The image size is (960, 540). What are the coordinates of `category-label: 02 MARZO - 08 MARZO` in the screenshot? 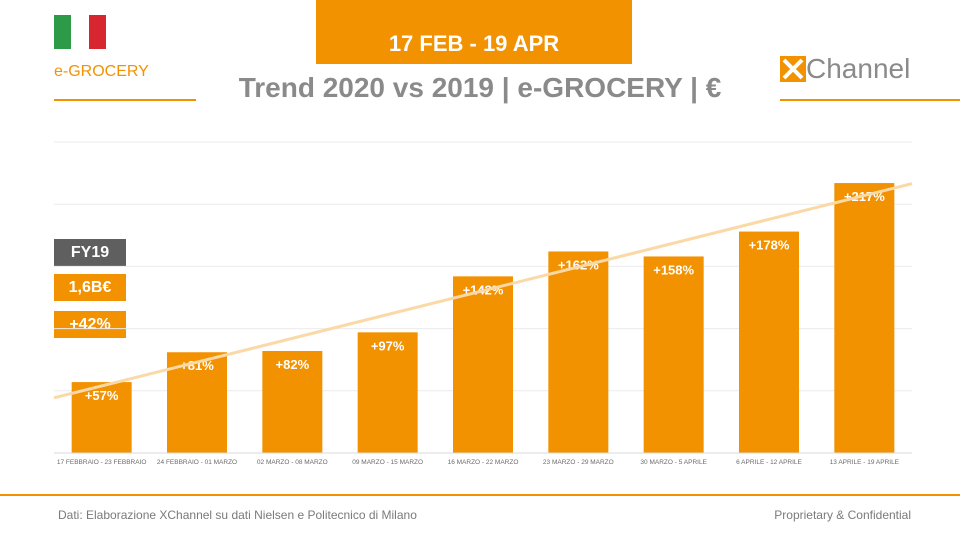 It's located at (292, 462).